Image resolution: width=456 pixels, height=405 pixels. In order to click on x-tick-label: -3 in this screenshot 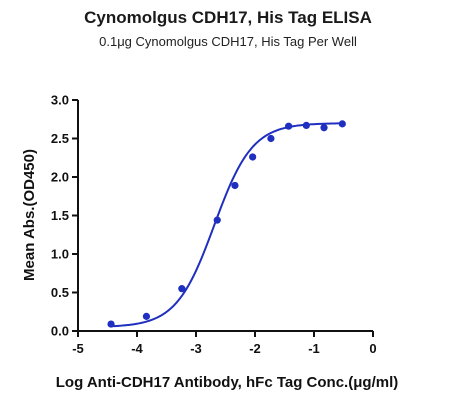, I will do `click(196, 348)`.